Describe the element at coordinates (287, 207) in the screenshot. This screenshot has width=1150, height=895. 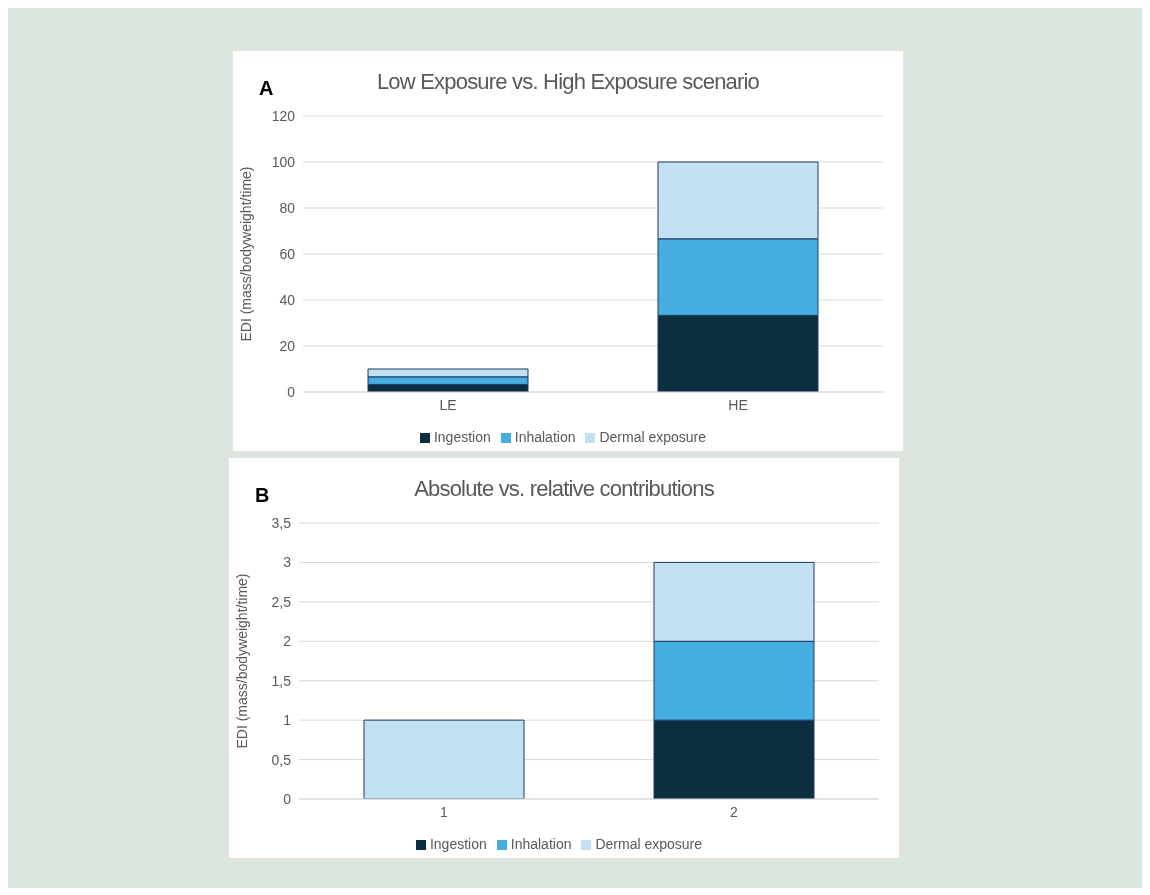
I see `y-tick-label: 80` at that location.